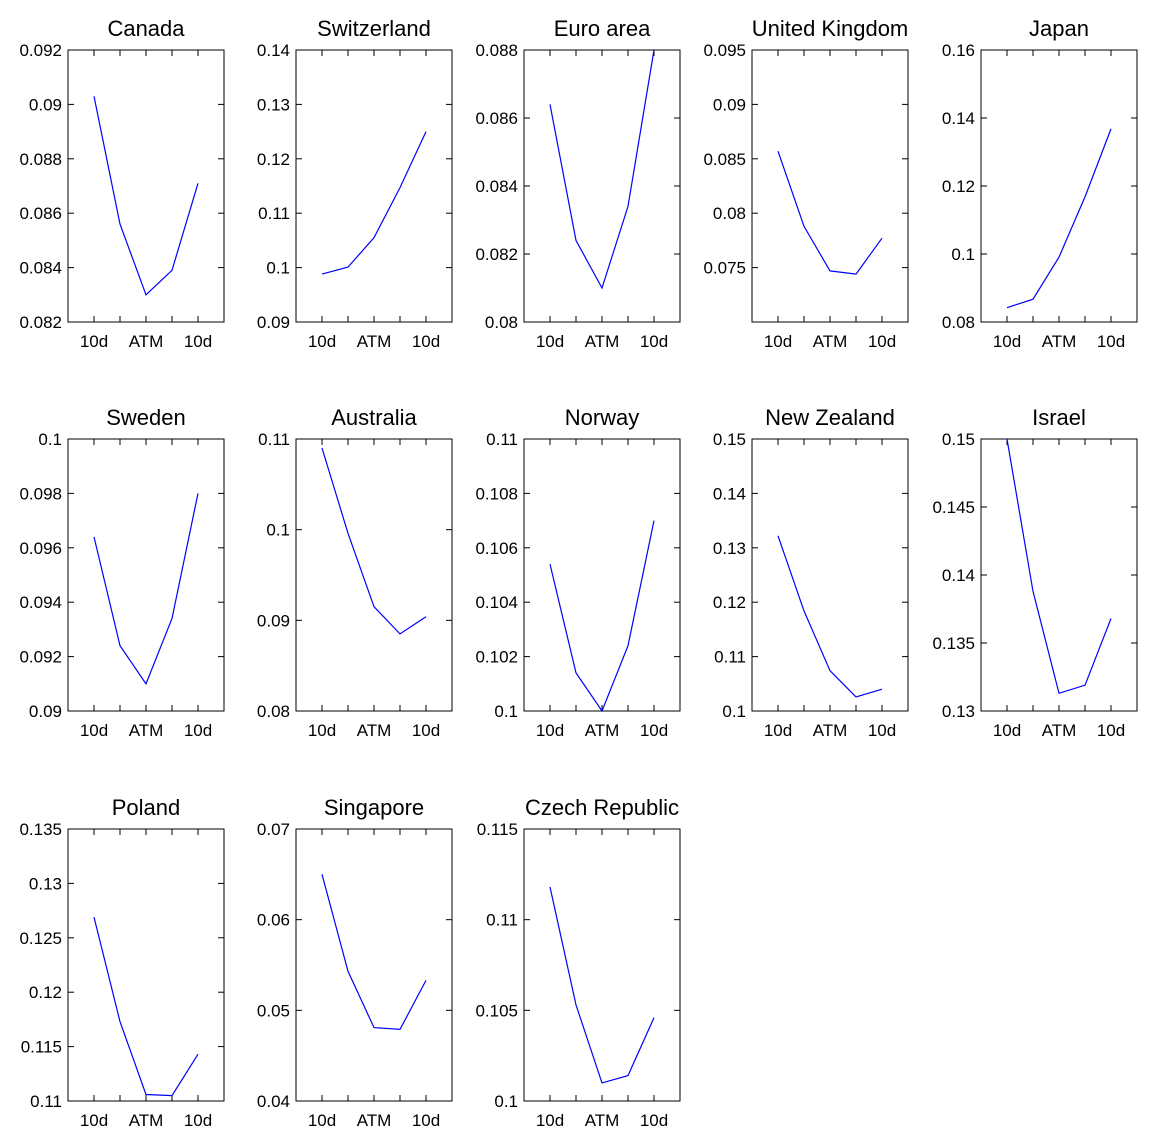 The image size is (1160, 1137). What do you see at coordinates (496, 254) in the screenshot?
I see `y-tick-label: 0.082` at bounding box center [496, 254].